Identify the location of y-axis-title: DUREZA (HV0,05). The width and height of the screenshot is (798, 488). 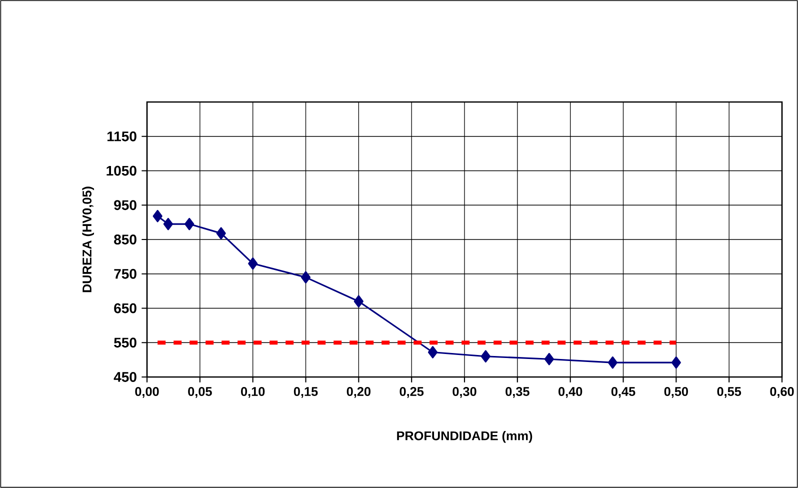
(88, 239).